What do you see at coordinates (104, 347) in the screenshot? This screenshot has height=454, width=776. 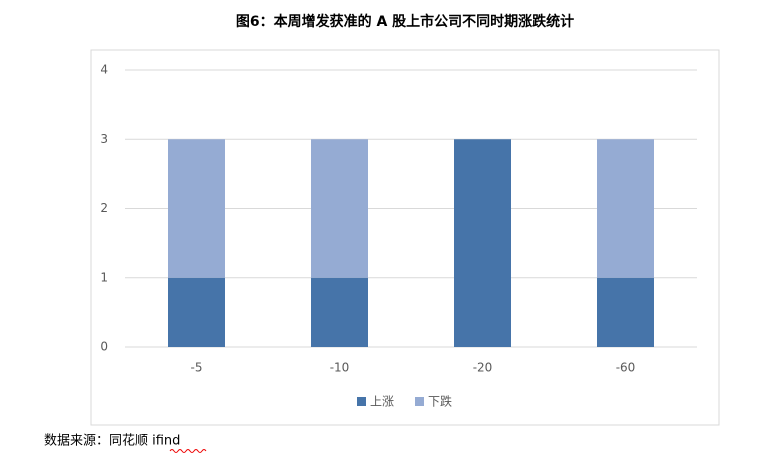 I see `y-tick-label: 0` at bounding box center [104, 347].